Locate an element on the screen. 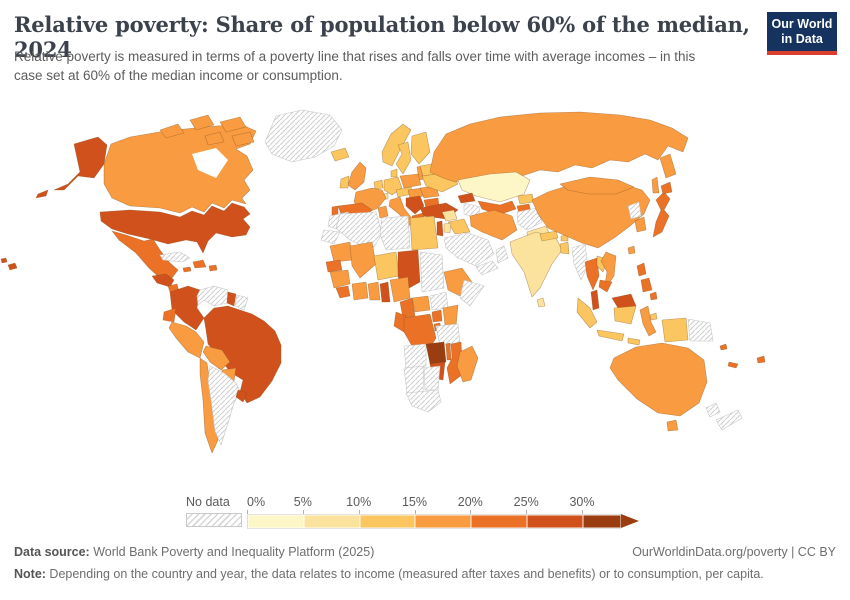 This screenshot has width=850, height=600. region-saudi-arabia is located at coordinates (469, 249).